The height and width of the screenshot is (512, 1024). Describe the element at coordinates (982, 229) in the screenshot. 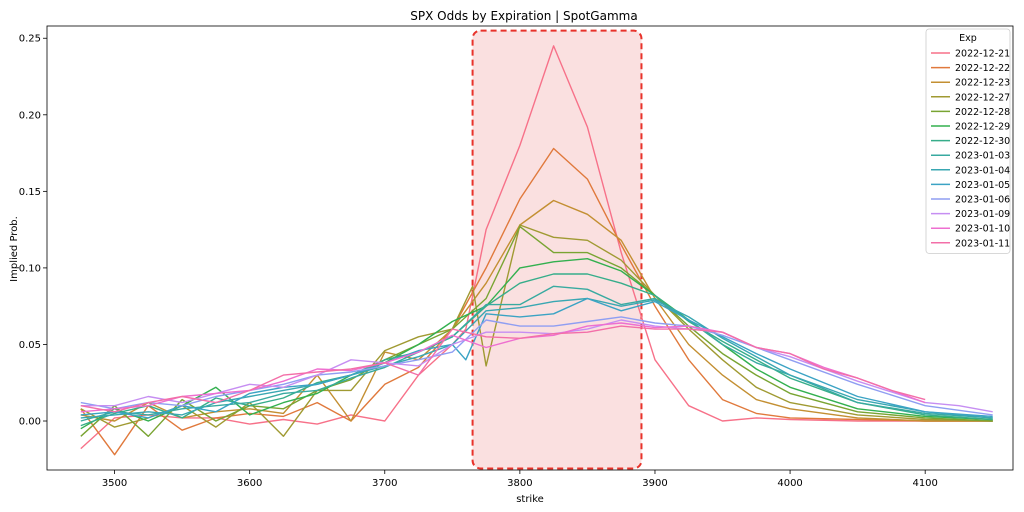

I see `legend-label: 2023-01-10` at that location.